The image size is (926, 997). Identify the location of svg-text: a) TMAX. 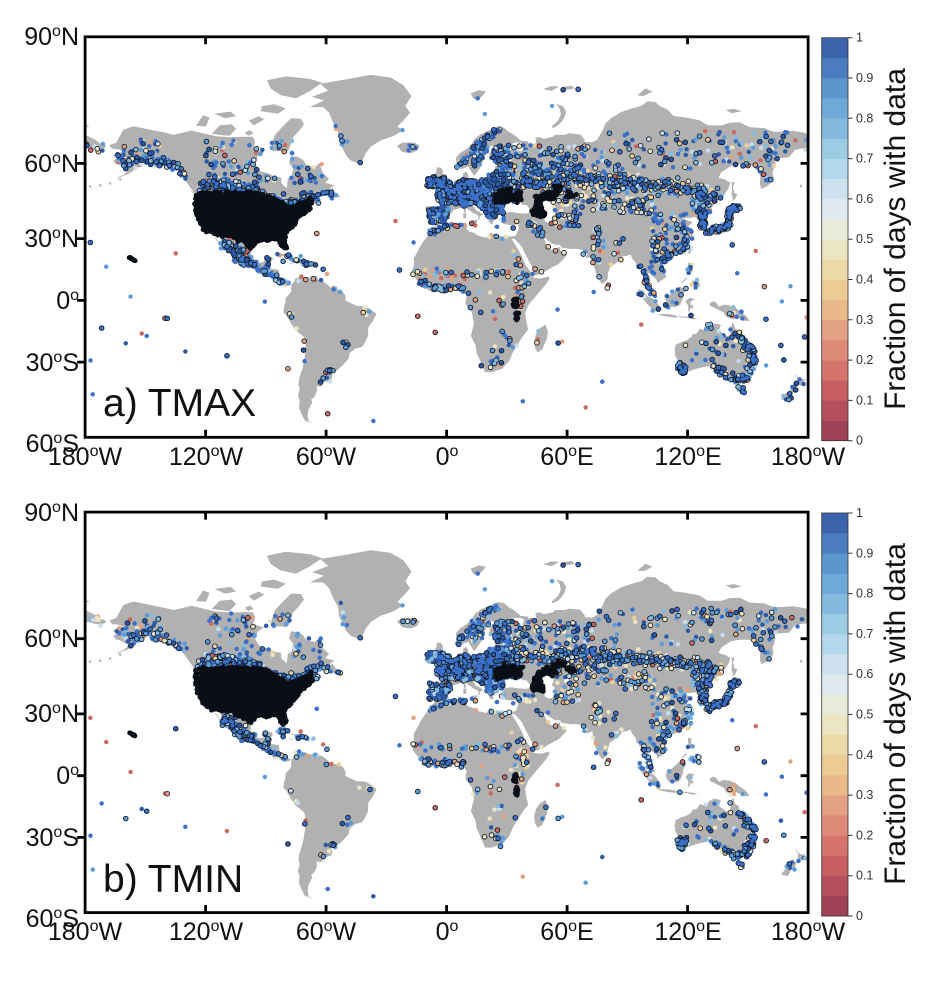
(179, 403).